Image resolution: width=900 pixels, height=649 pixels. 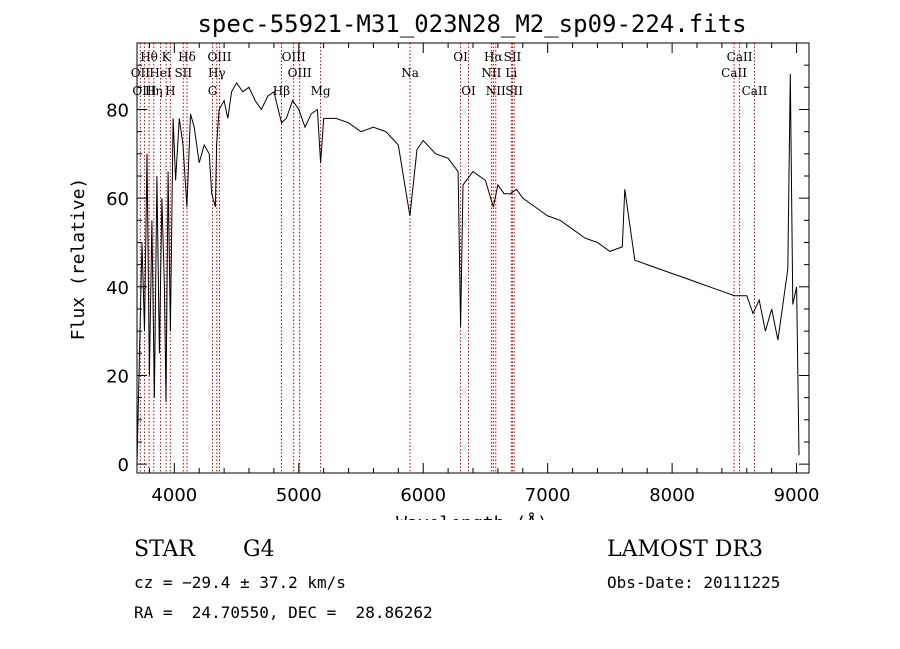 What do you see at coordinates (423, 495) in the screenshot?
I see `x-tick-label: 6000` at bounding box center [423, 495].